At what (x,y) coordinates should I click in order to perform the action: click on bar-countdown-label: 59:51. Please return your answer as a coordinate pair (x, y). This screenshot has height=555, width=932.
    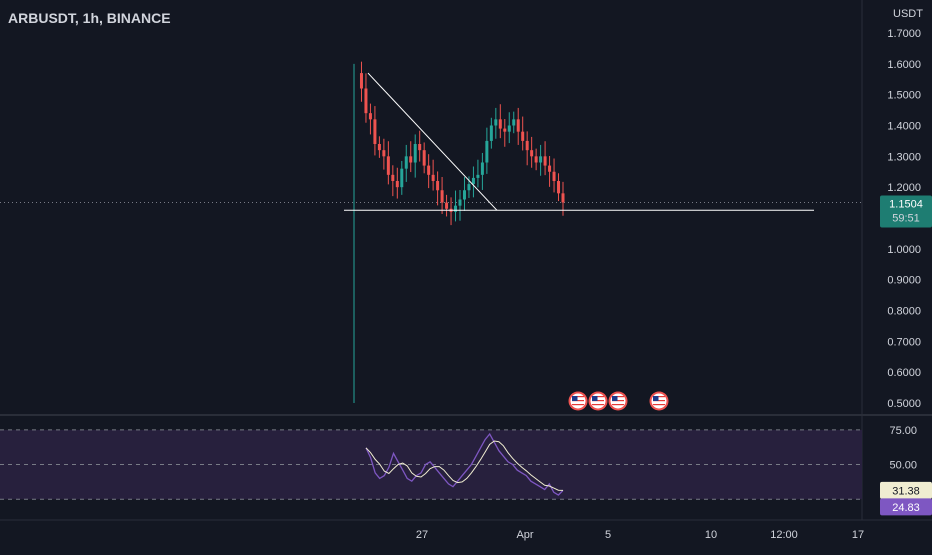
    Looking at the image, I should click on (906, 218).